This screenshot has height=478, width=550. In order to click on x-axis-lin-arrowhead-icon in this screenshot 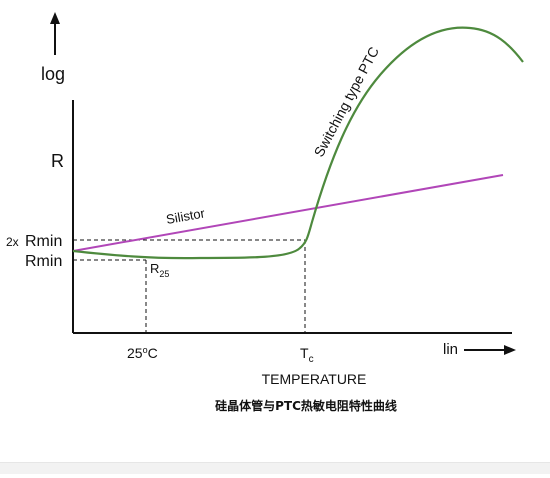, I will do `click(510, 350)`.